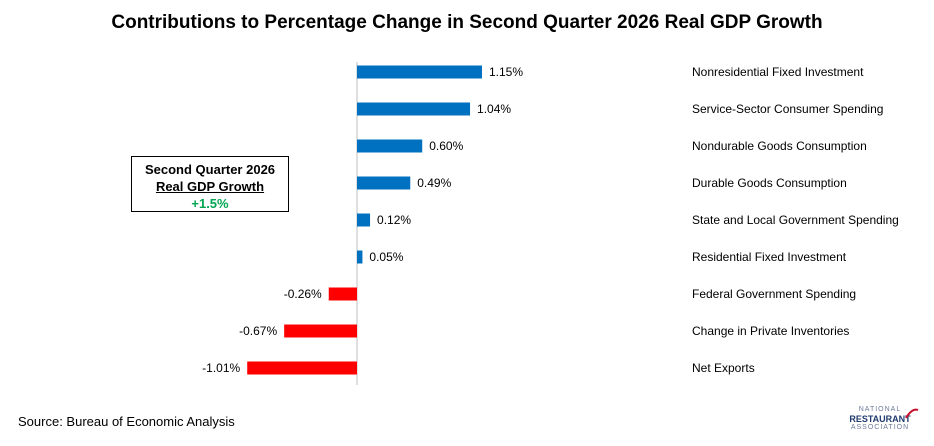 Image resolution: width=934 pixels, height=446 pixels. Describe the element at coordinates (912, 413) in the screenshot. I see `logo-swoosh-icon` at that location.